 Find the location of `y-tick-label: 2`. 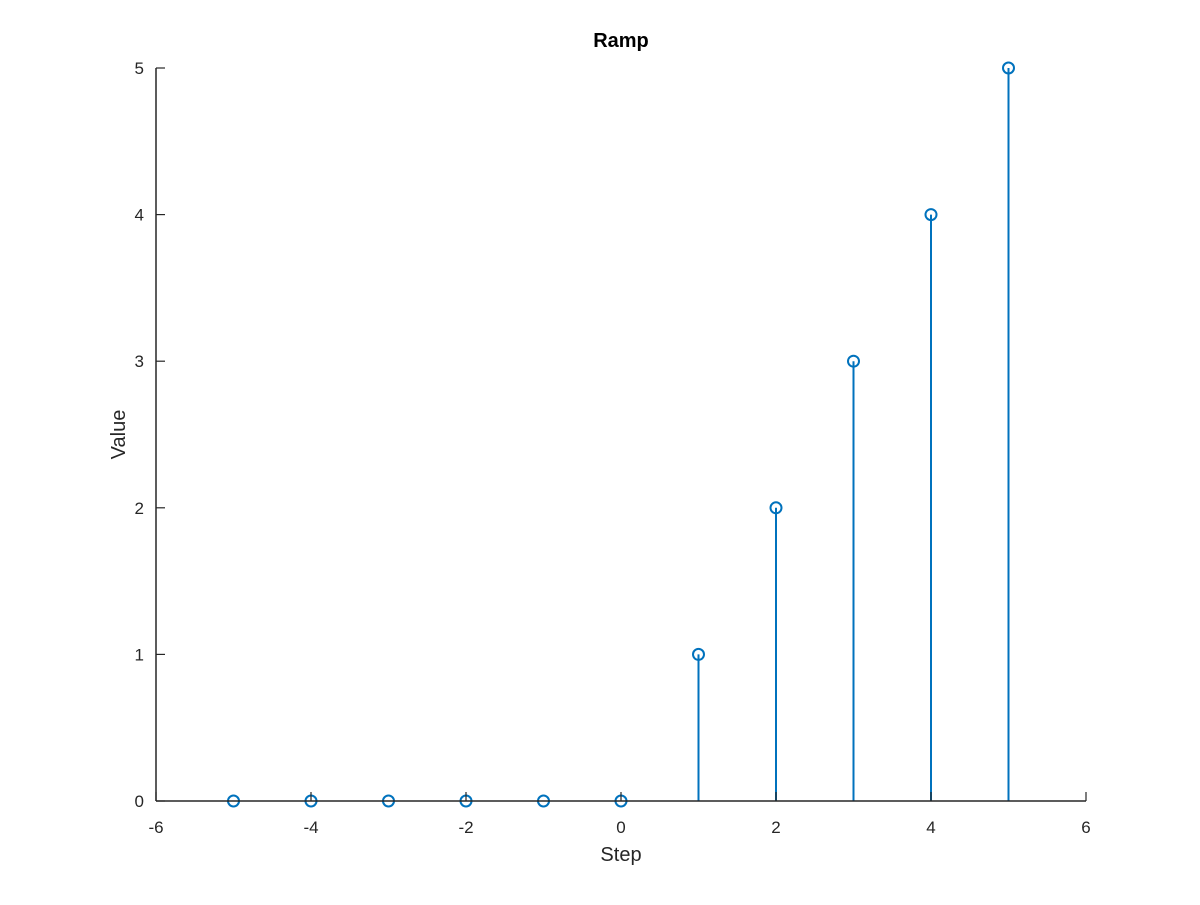

y-tick-label: 2 is located at coordinates (139, 508).